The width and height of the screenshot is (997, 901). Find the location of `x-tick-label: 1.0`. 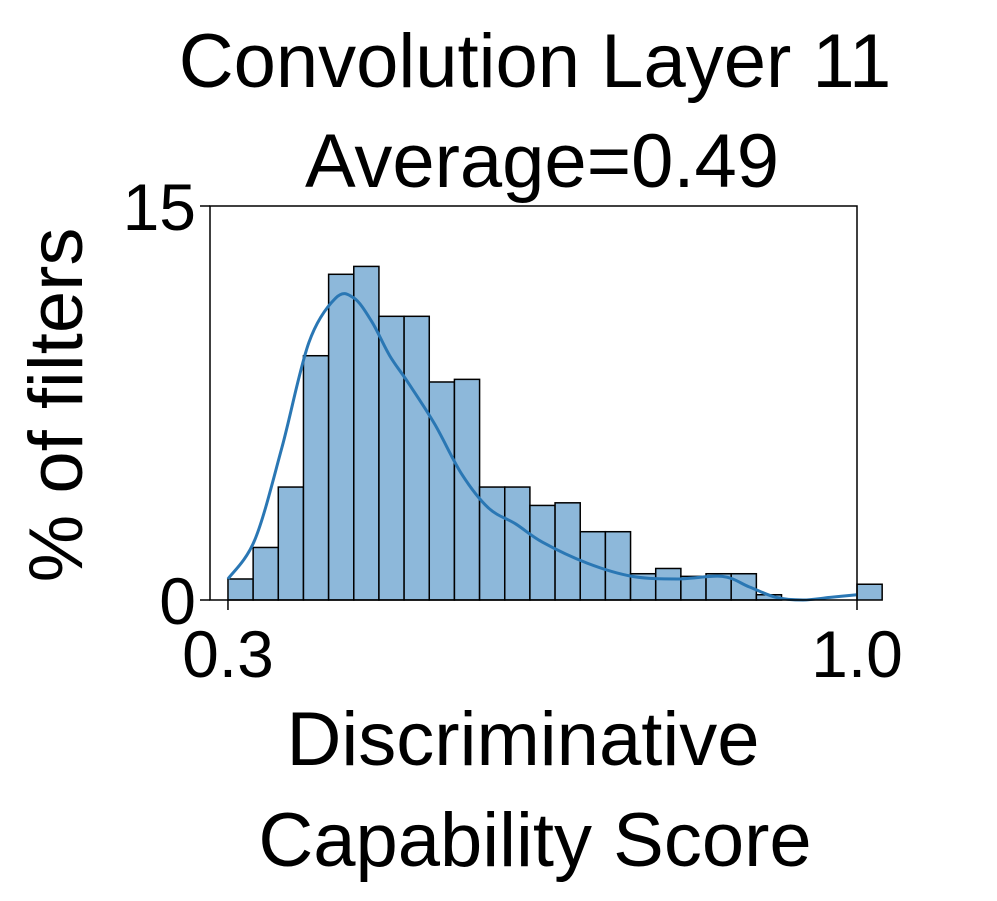

x-tick-label: 1.0 is located at coordinates (857, 654).